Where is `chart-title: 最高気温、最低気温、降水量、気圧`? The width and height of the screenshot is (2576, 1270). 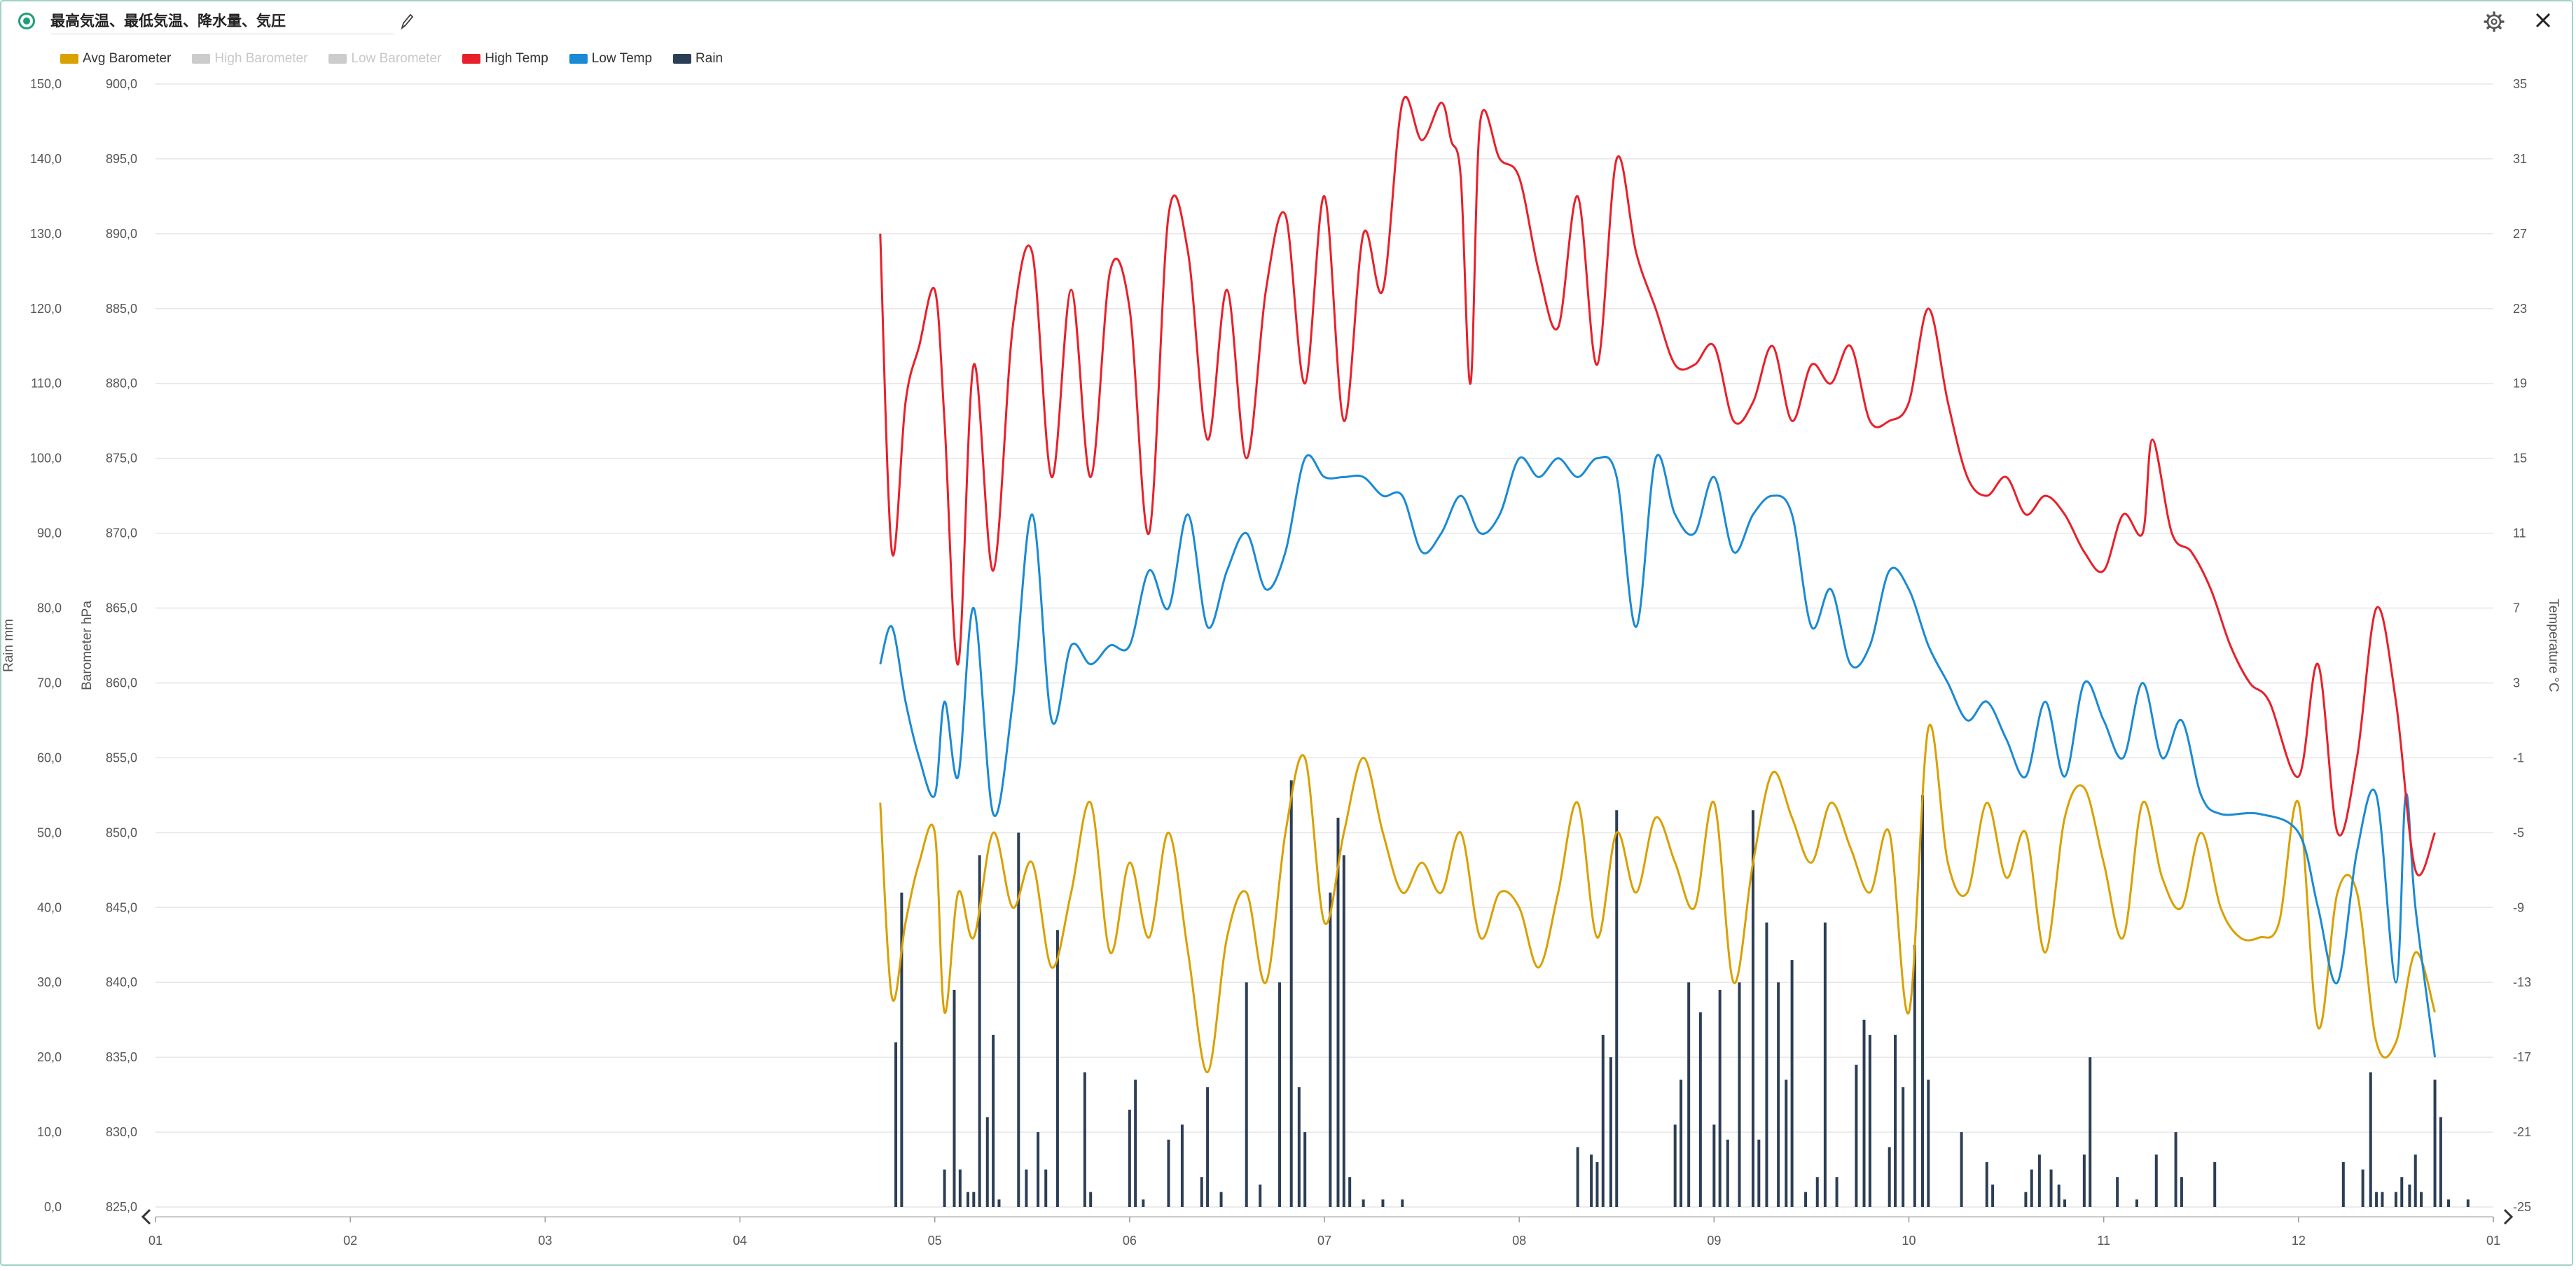
chart-title: 最高気温、最低気温、降水量、気圧 is located at coordinates (222, 22).